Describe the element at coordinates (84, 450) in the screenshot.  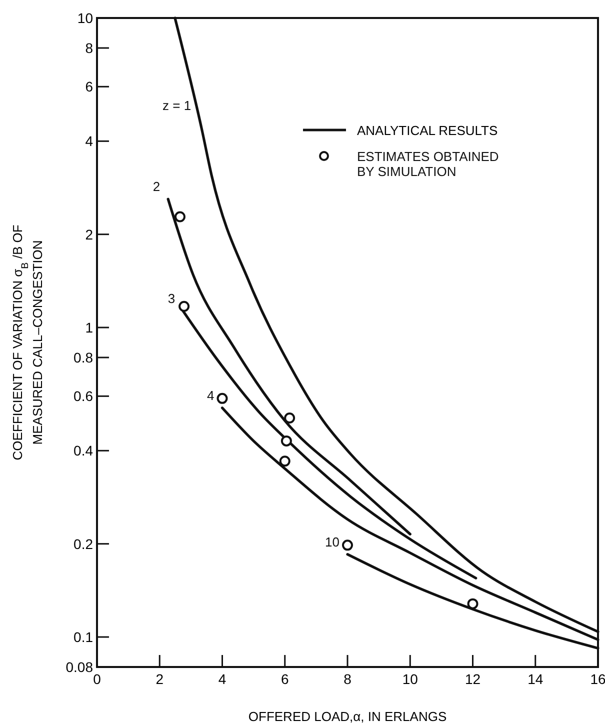
I see `y-tick-label: 0.4` at that location.